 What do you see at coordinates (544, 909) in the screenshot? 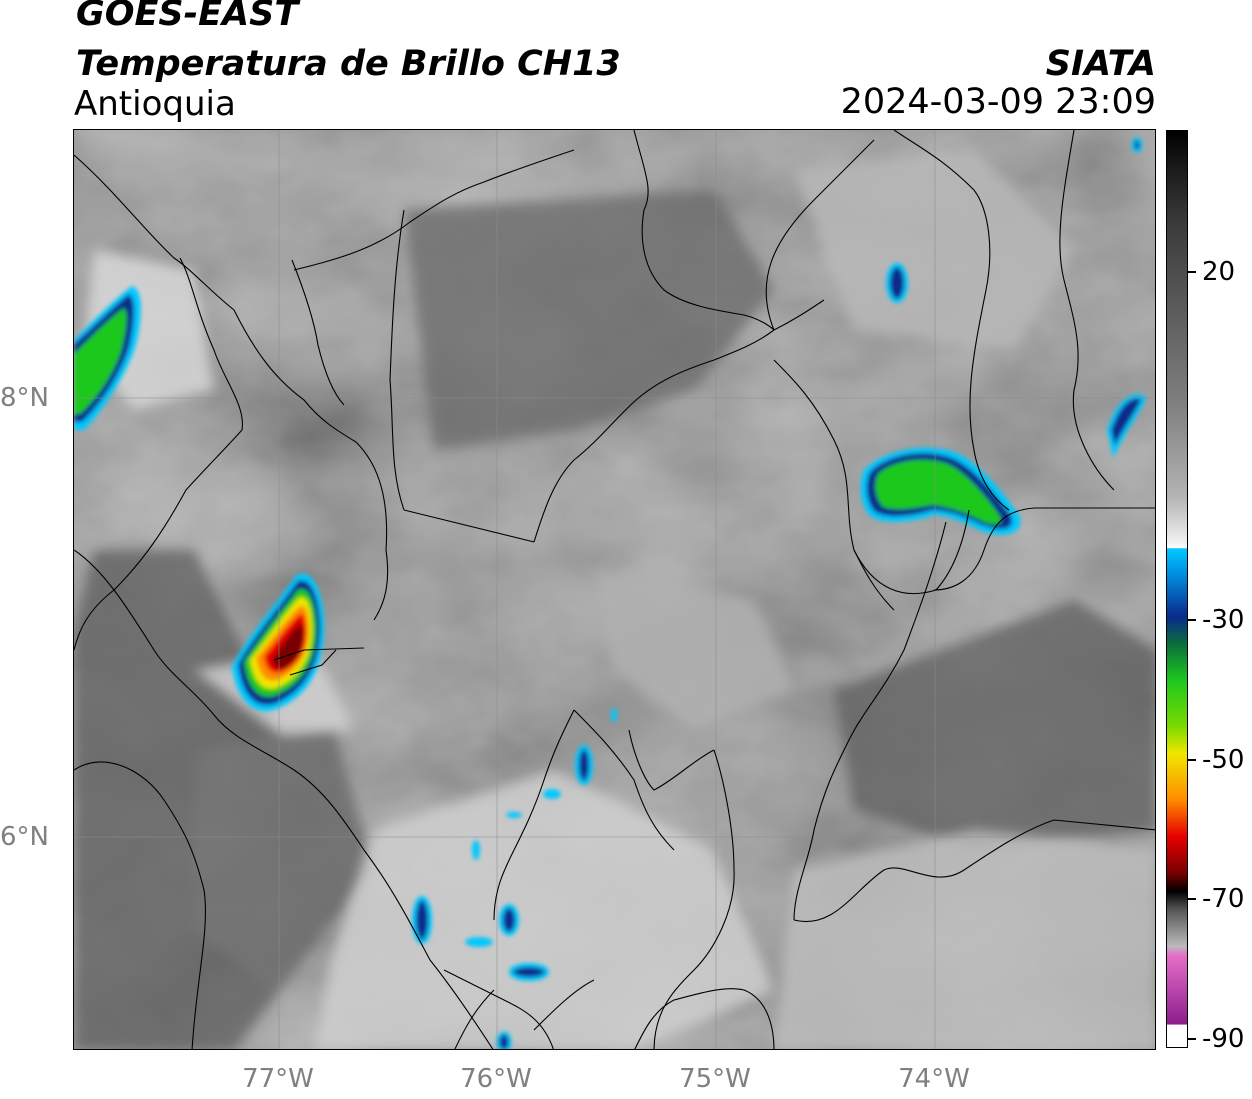
I see `cloud-band-south` at bounding box center [544, 909].